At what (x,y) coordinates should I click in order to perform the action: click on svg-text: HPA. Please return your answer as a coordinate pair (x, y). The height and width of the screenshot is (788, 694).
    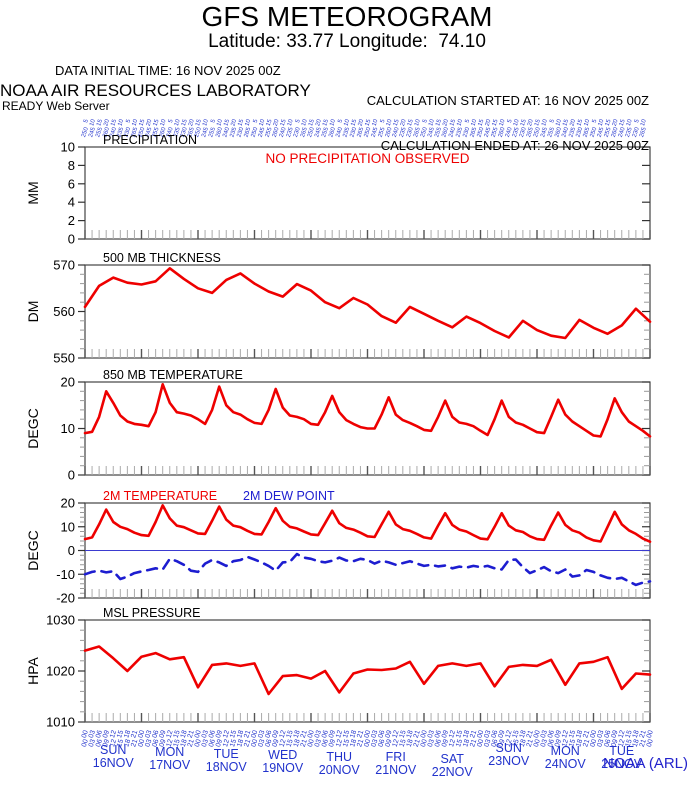
    Looking at the image, I should click on (33, 670).